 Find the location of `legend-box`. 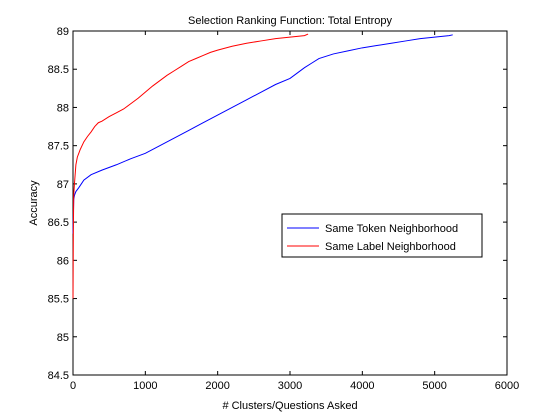

legend-box is located at coordinates (382, 235).